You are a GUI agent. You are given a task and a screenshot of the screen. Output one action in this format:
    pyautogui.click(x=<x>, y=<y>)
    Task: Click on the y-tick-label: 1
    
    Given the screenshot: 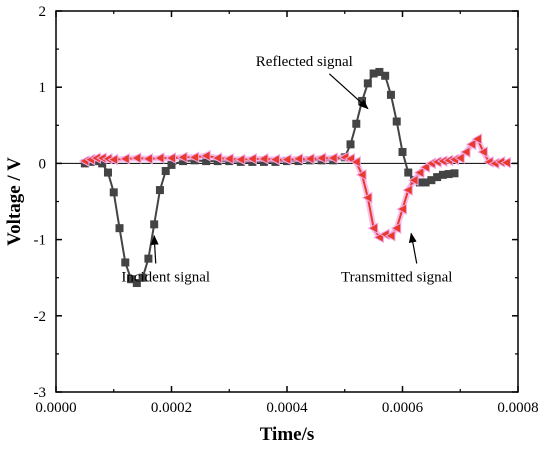 What is the action you would take?
    pyautogui.click(x=43, y=88)
    